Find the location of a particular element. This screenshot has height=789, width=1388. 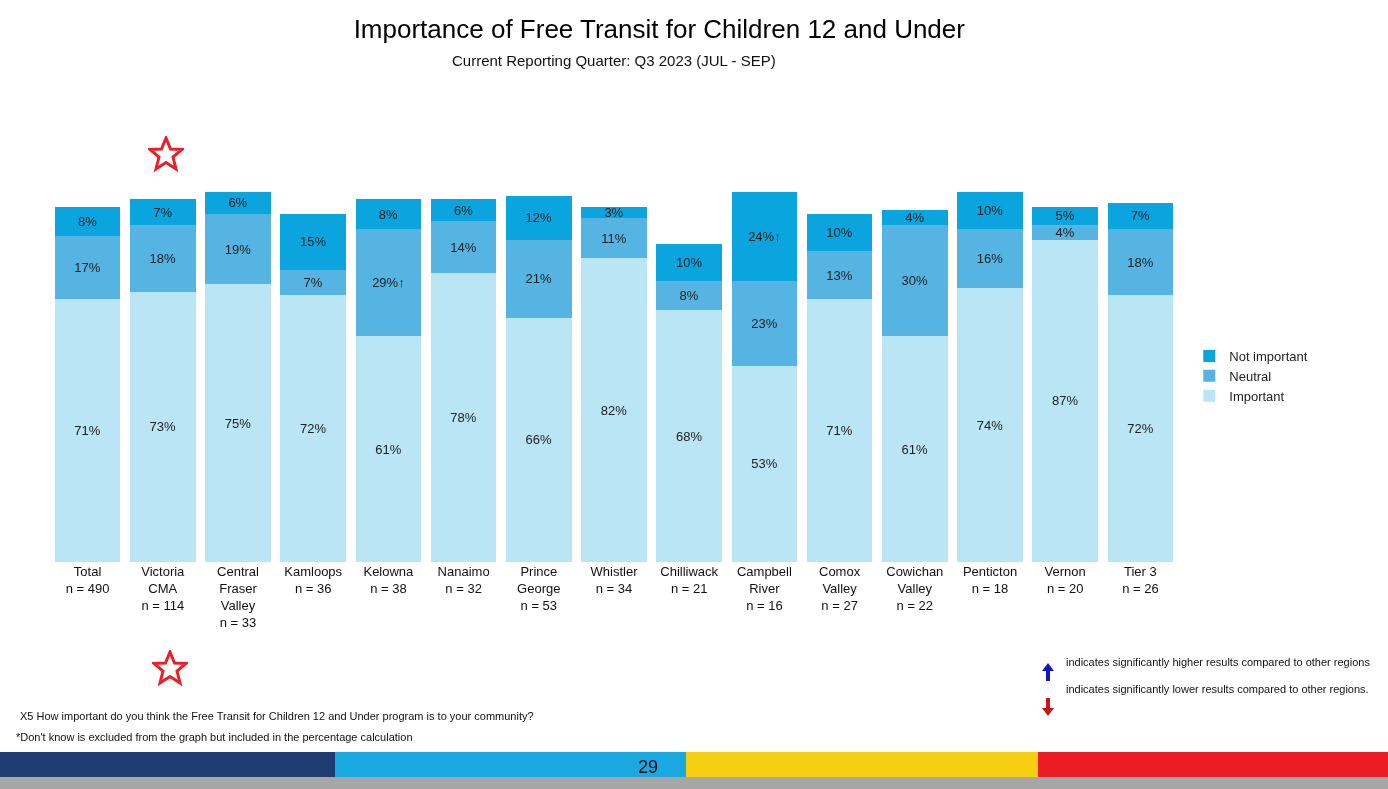

data-label: 13% is located at coordinates (839, 275).